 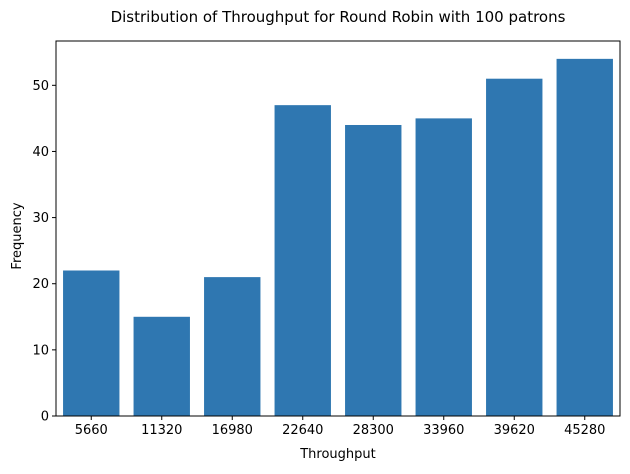 I want to click on x-tick-label: 16980, so click(x=232, y=430).